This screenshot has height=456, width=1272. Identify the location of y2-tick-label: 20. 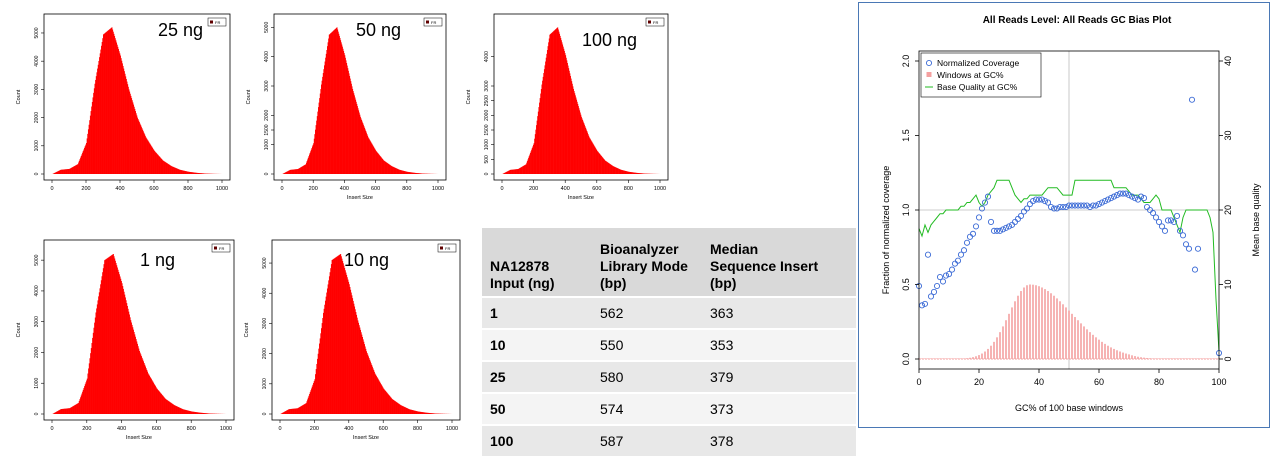
(1228, 210).